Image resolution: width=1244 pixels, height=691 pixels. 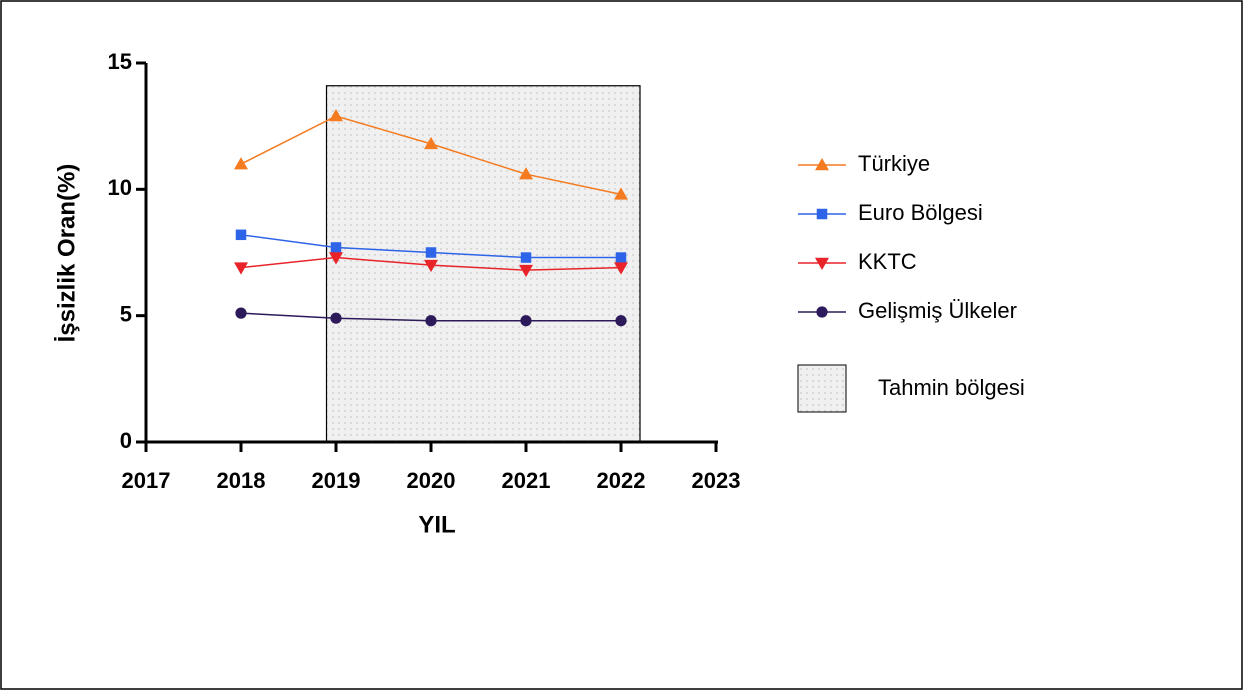 I want to click on y-tick-label: 5, so click(x=126, y=313).